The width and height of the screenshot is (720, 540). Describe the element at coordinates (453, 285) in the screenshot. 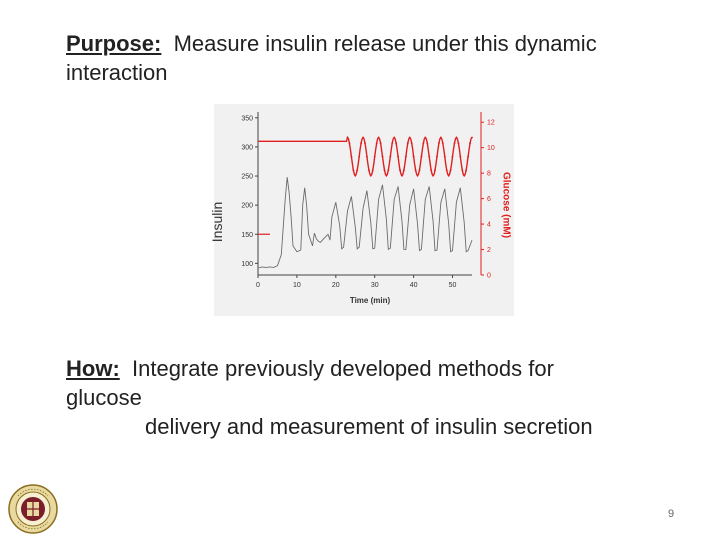

I see `x-tick-label: 50` at that location.